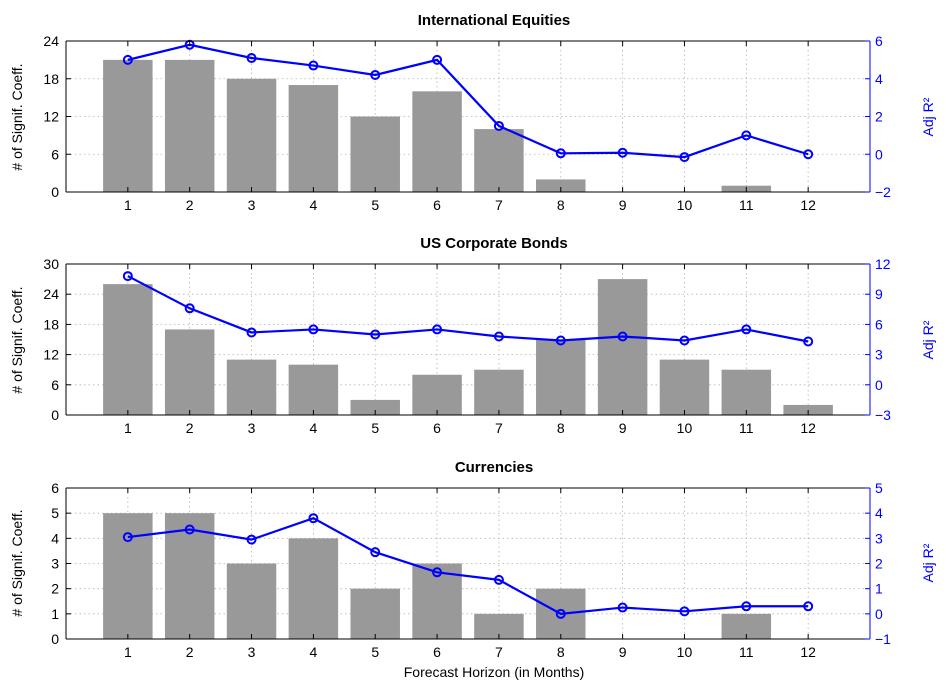  I want to click on y2-tick-label: −2, so click(883, 192).